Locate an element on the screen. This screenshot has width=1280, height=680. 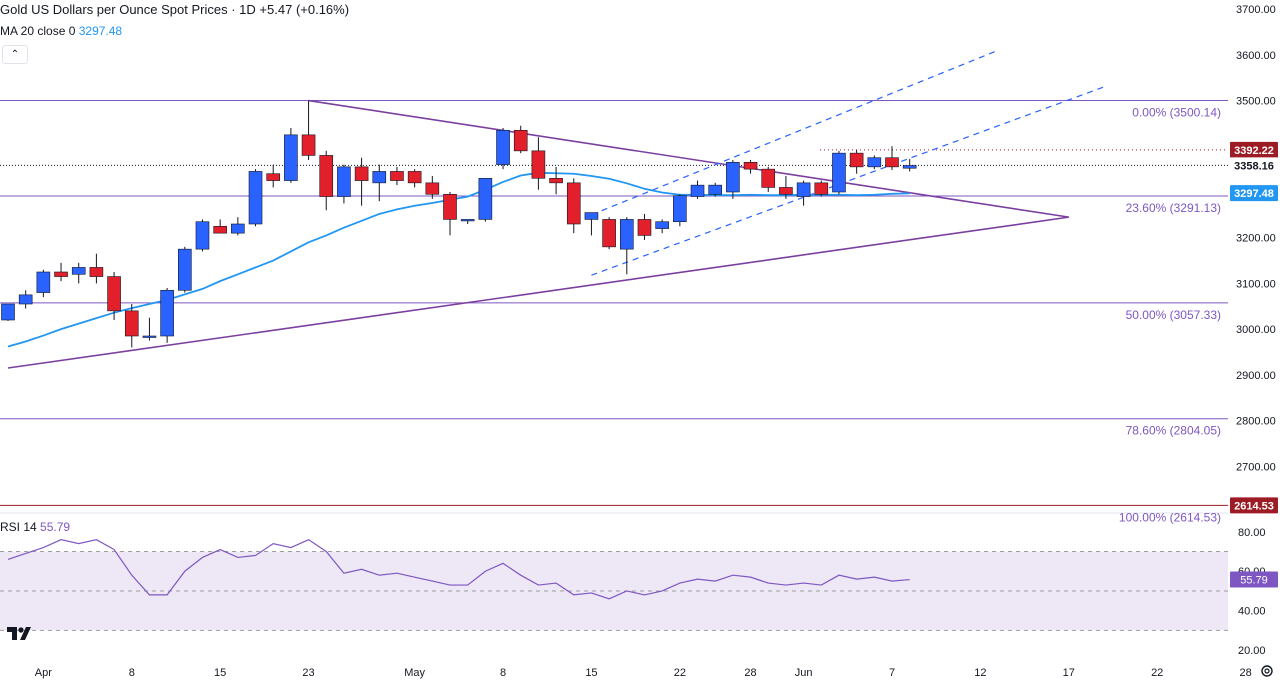
rsi-band is located at coordinates (614, 591).